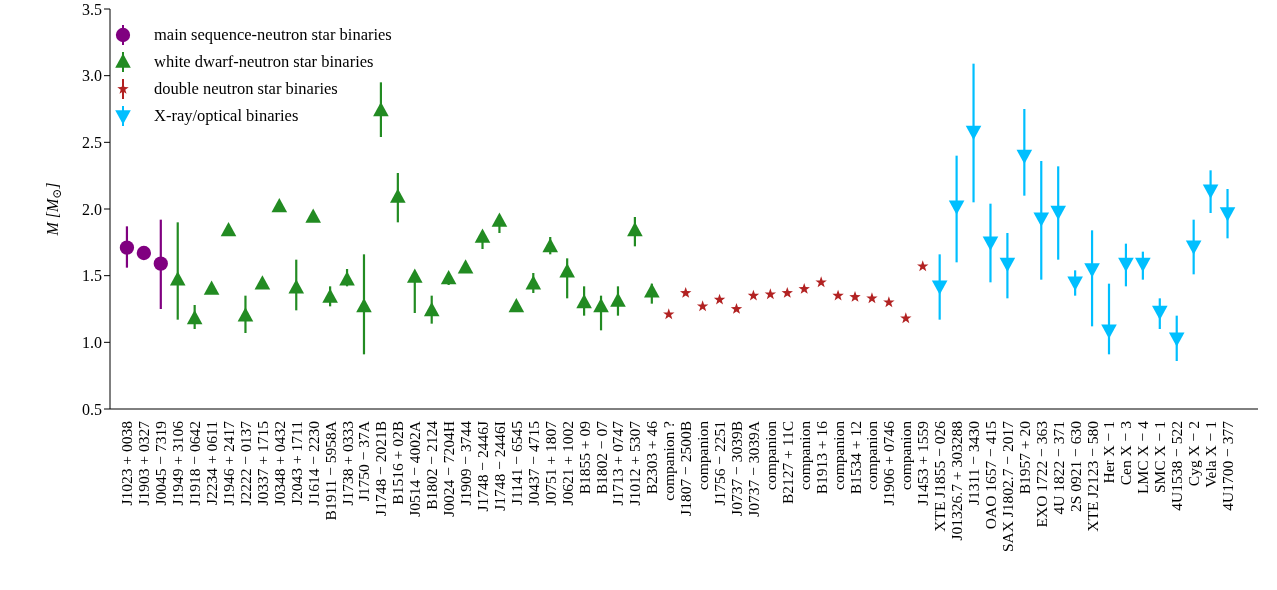 Image resolution: width=1277 pixels, height=590 pixels. Describe the element at coordinates (398, 463) in the screenshot. I see `x-tick-label: B1516 + 02B` at that location.